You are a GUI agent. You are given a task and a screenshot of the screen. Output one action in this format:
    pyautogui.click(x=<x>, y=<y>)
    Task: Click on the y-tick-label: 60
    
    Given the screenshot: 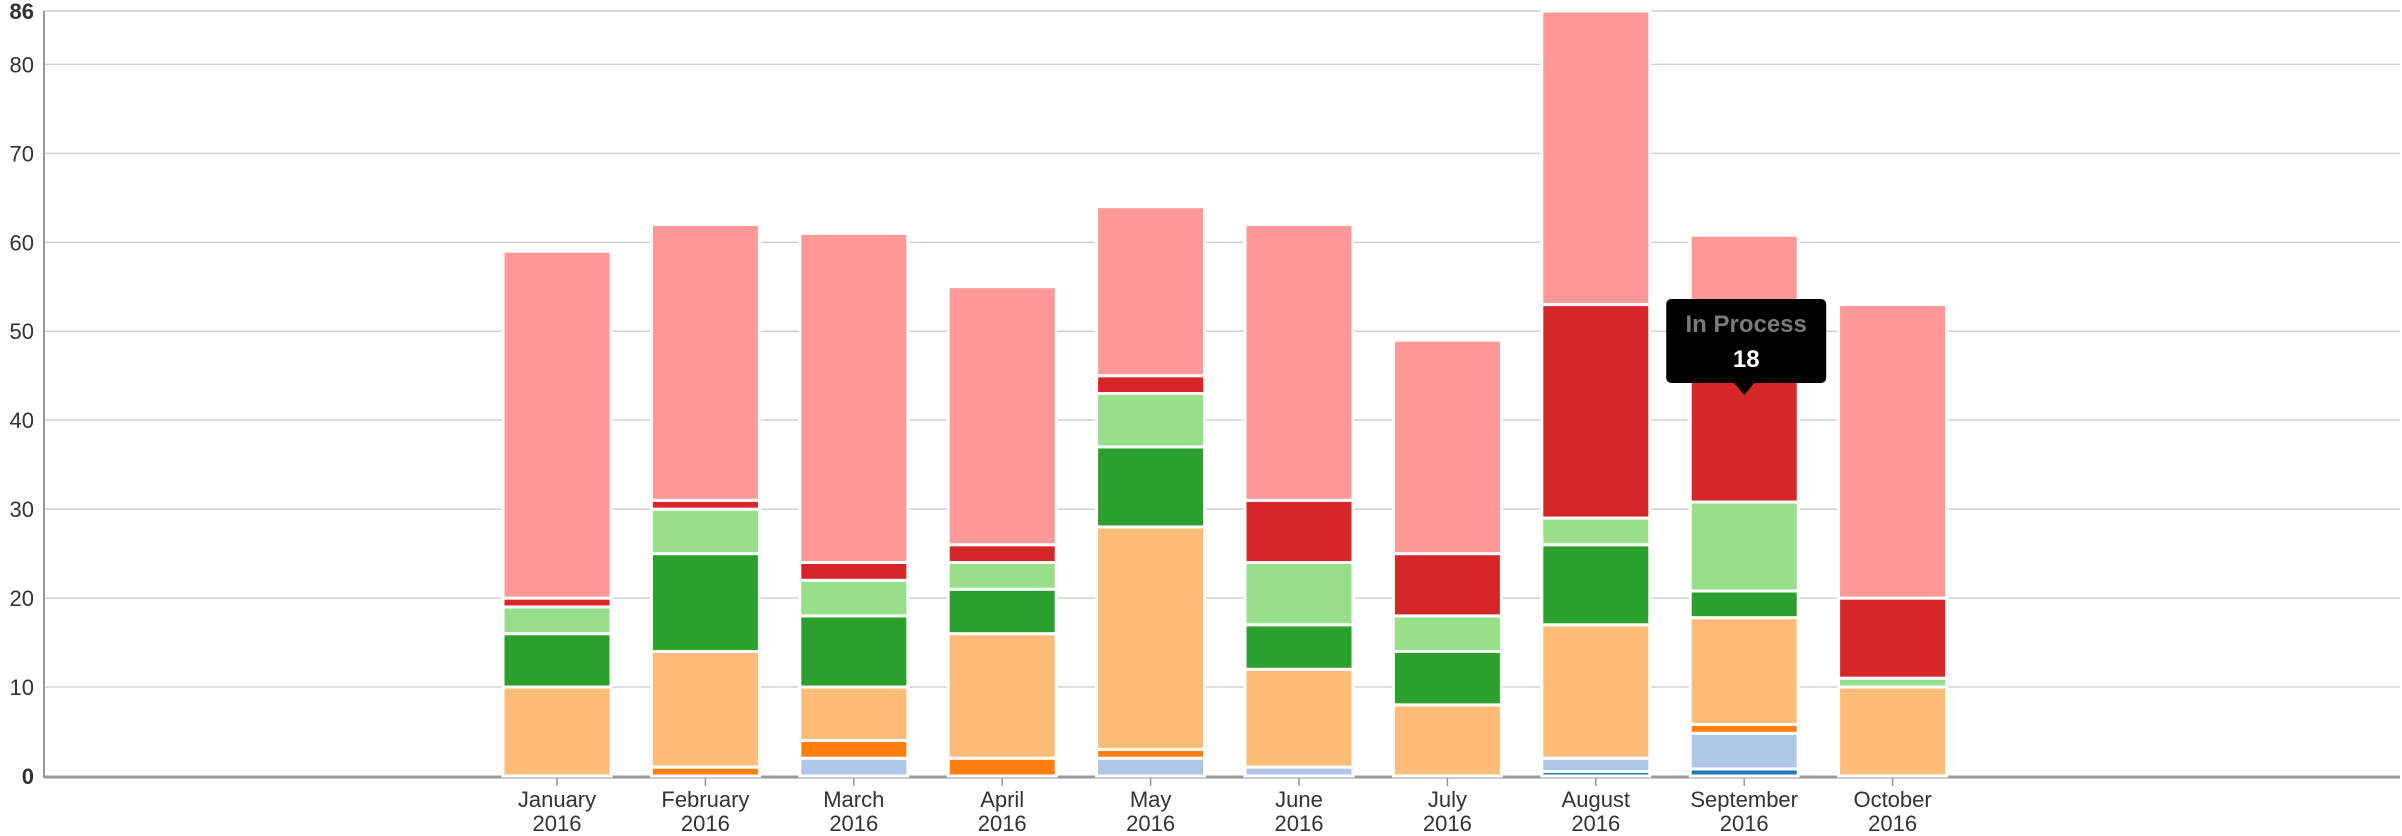 What is the action you would take?
    pyautogui.click(x=22, y=242)
    